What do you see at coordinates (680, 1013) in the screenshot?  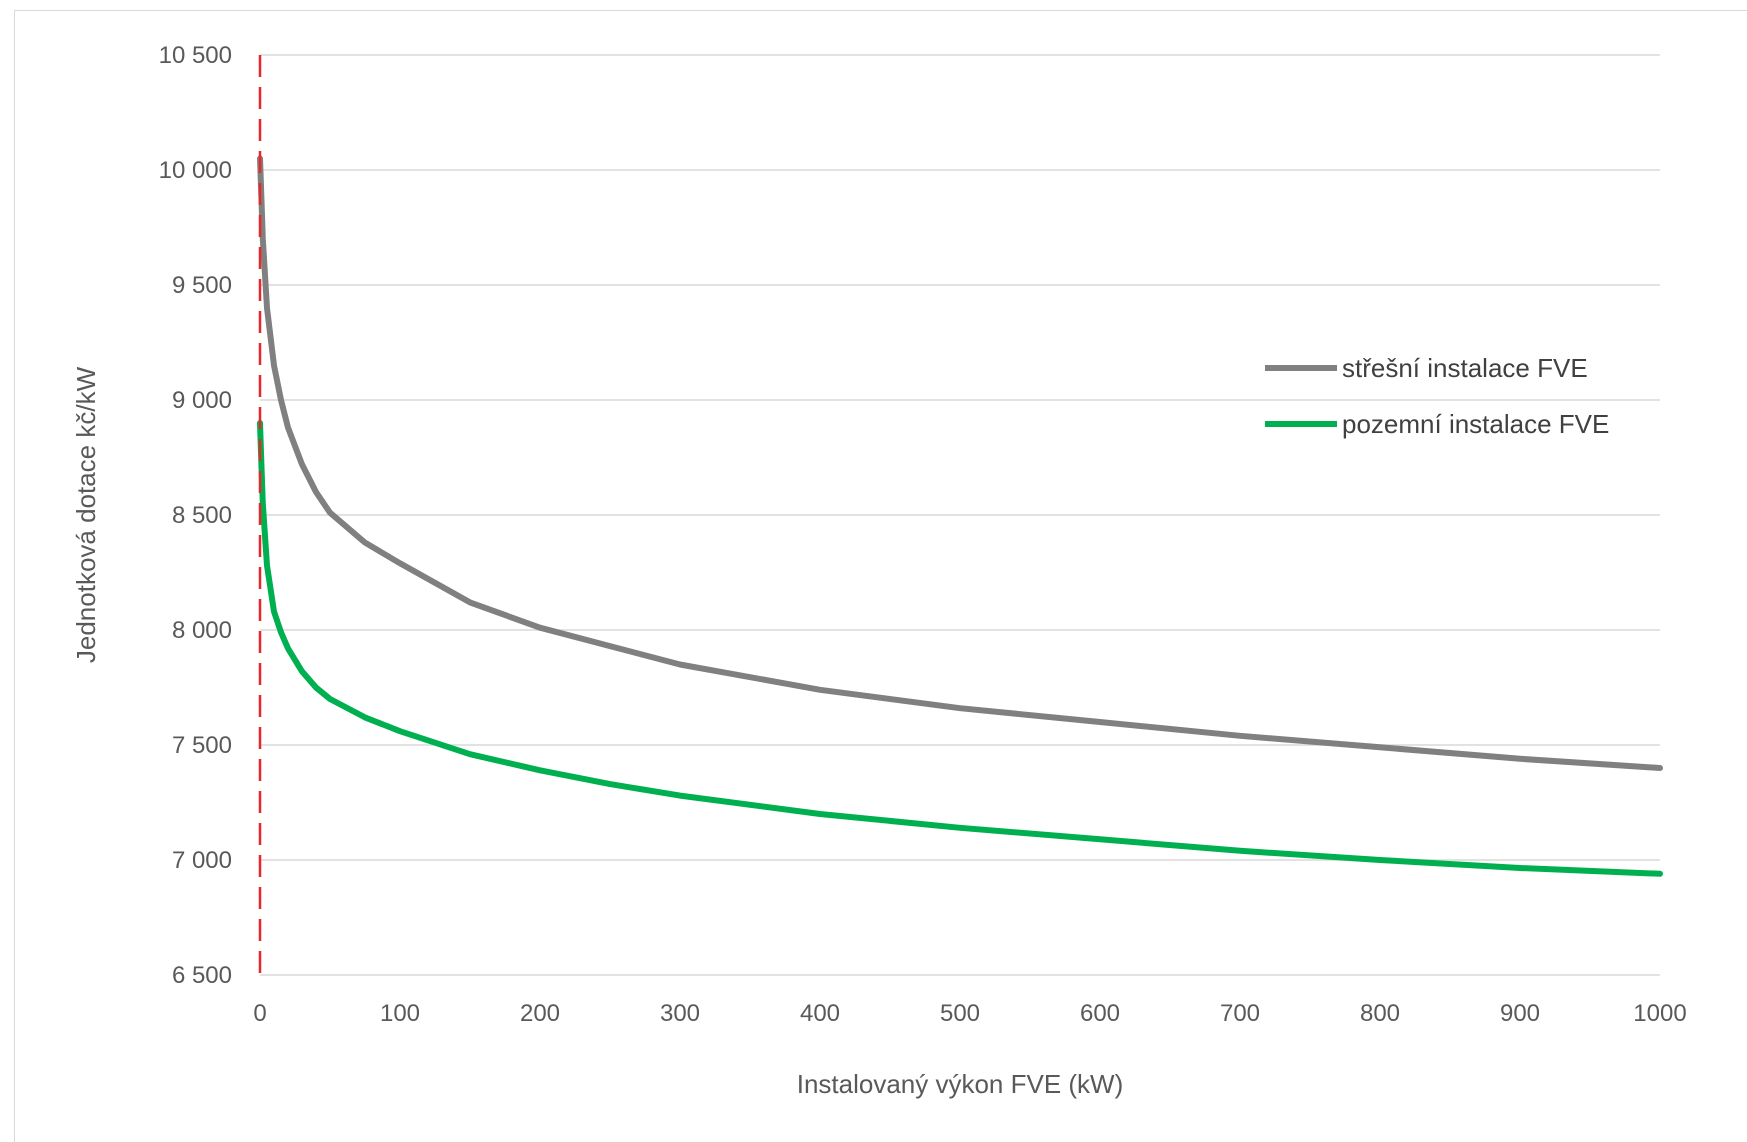 I see `x-tick-label: 300` at bounding box center [680, 1013].